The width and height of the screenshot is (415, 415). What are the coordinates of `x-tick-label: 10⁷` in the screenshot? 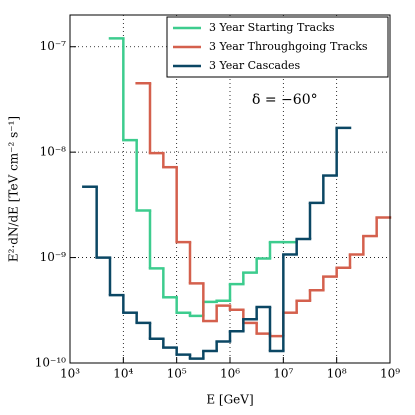 It's located at (283, 374).